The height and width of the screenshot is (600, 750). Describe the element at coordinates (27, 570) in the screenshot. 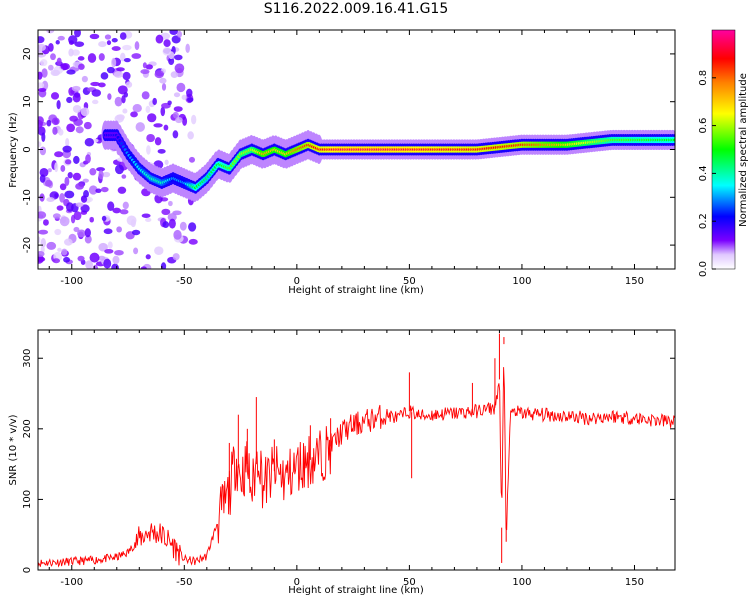

I see `y-tick-label: 0` at that location.